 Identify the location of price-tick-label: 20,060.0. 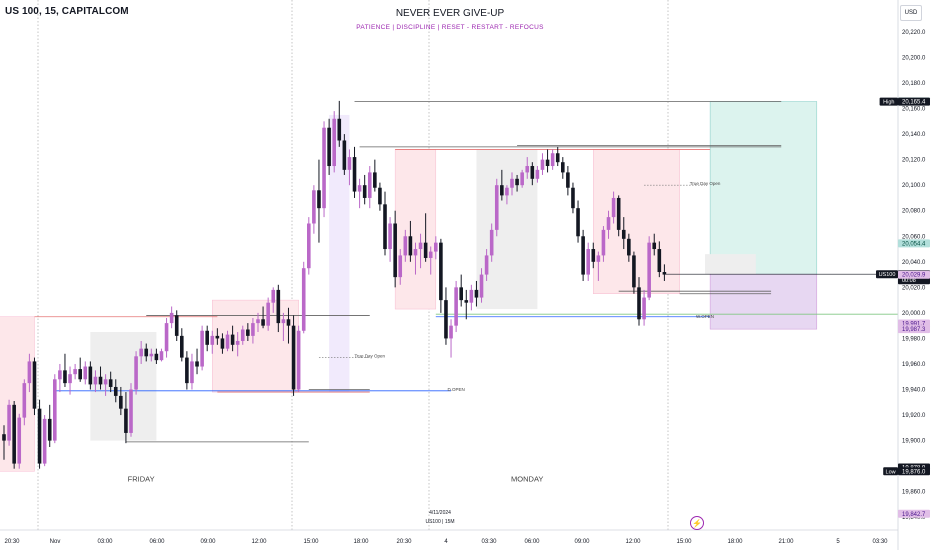
(914, 237).